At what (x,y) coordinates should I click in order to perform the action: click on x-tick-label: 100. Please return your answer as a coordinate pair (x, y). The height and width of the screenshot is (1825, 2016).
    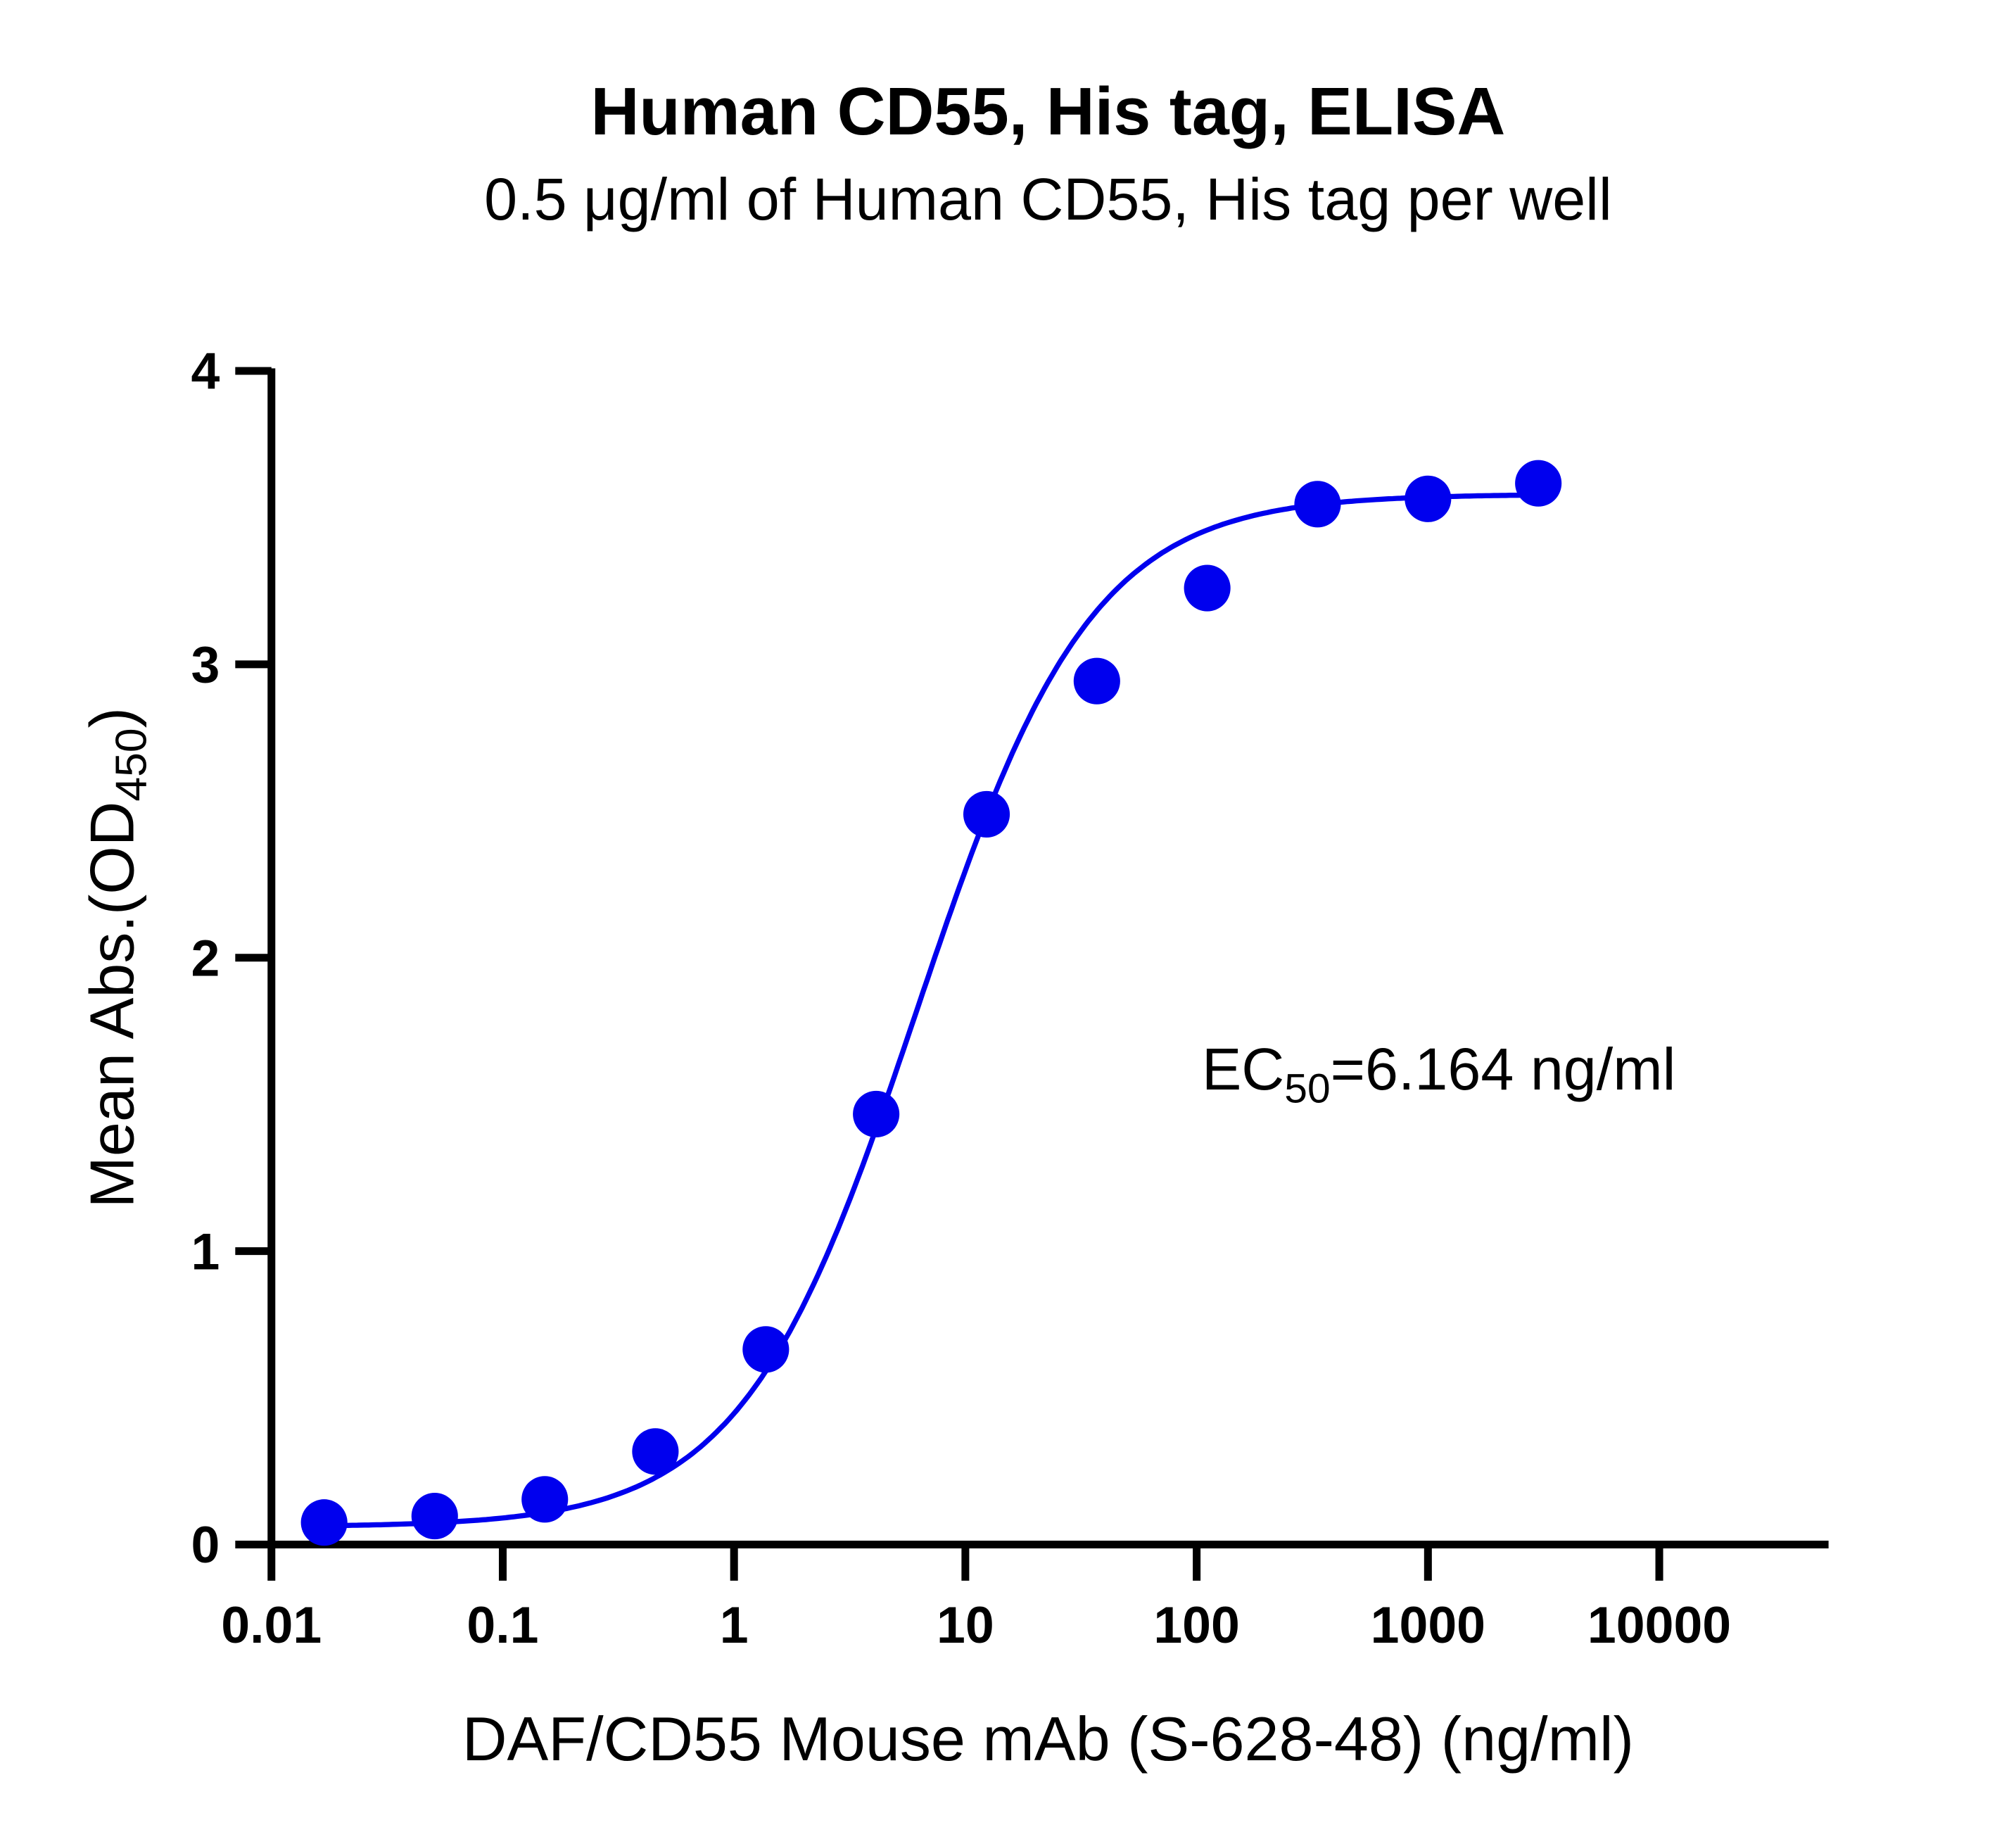
    Looking at the image, I should click on (1196, 1625).